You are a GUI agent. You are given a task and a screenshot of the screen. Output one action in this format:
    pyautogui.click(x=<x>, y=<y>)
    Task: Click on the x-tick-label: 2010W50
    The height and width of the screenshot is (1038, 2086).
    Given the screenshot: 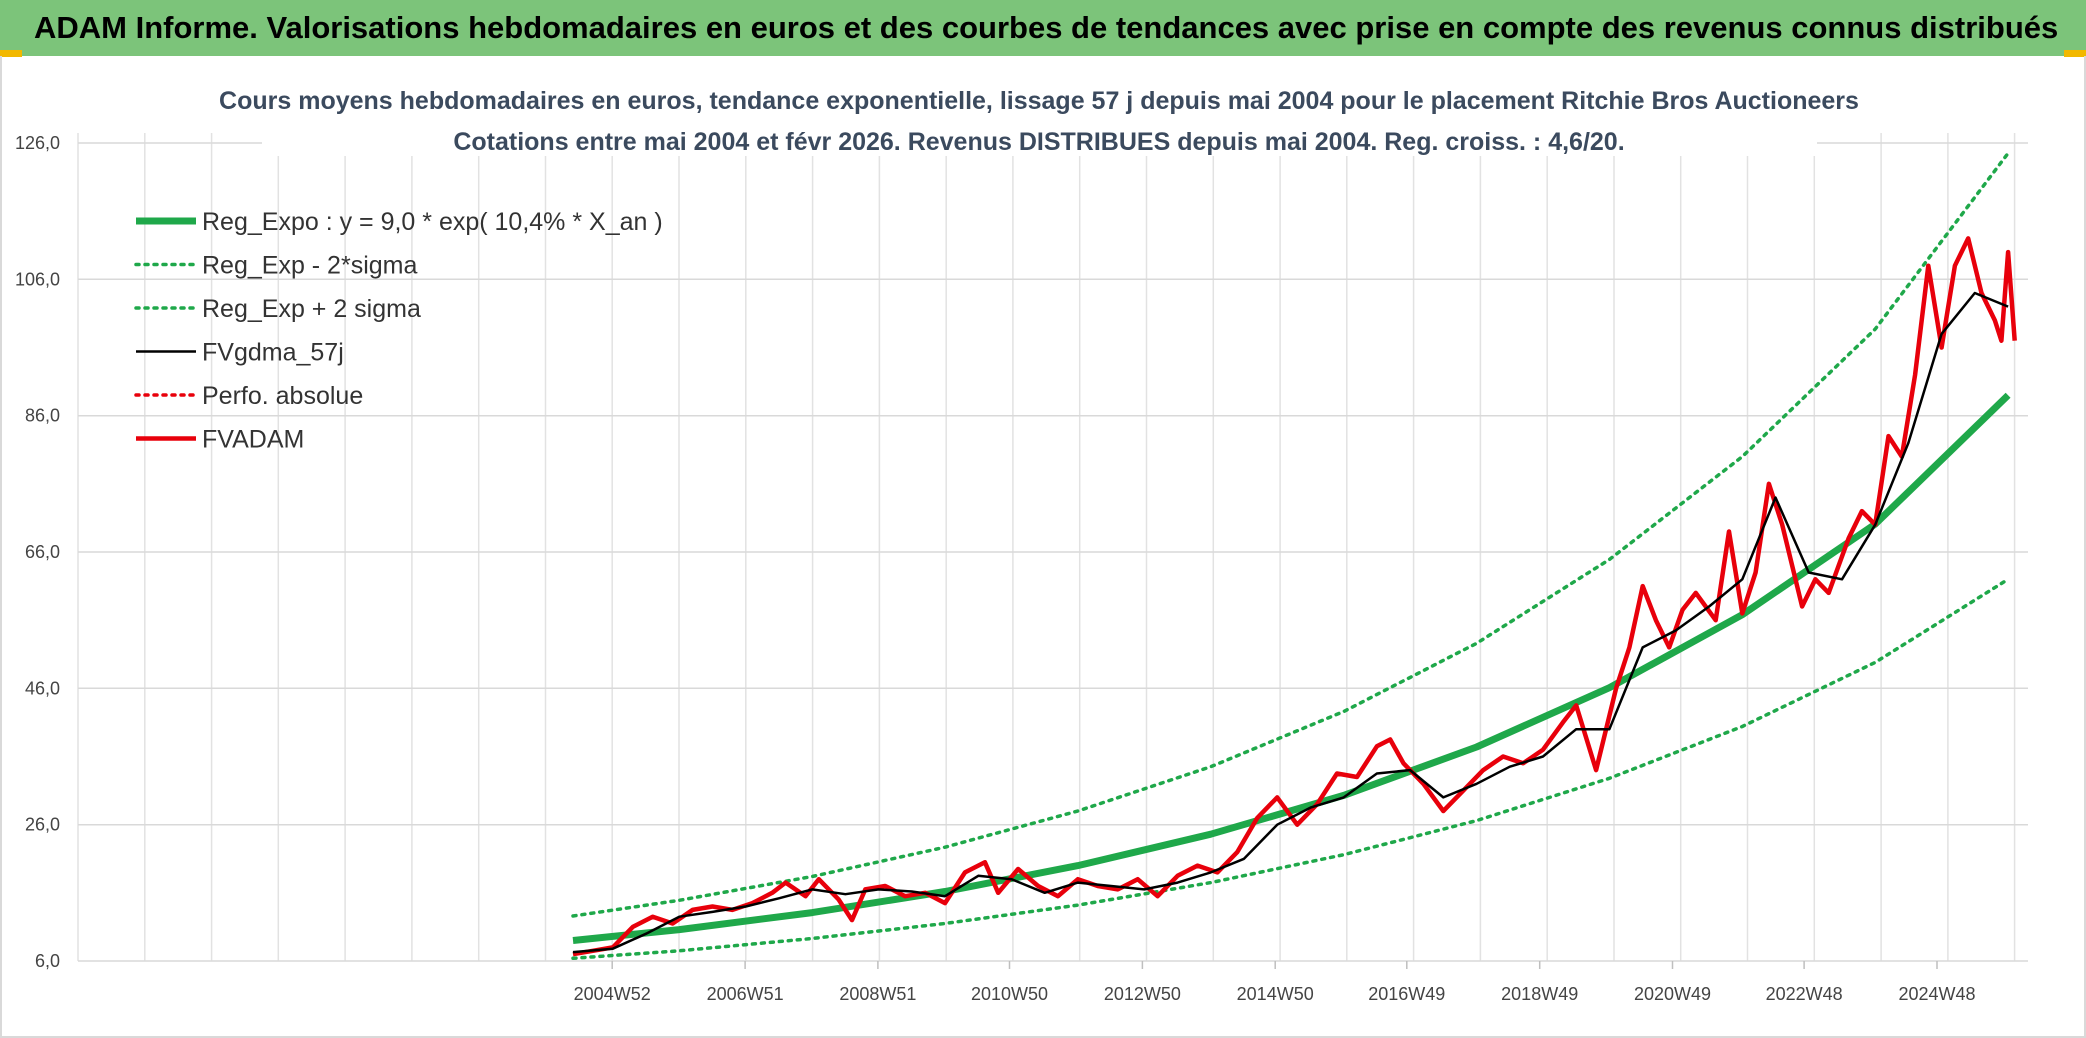 What is the action you would take?
    pyautogui.click(x=1009, y=994)
    